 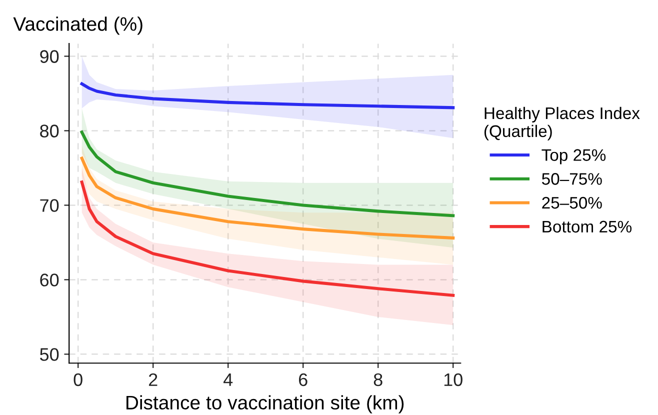 I want to click on x-tick-label: 10, so click(x=453, y=379).